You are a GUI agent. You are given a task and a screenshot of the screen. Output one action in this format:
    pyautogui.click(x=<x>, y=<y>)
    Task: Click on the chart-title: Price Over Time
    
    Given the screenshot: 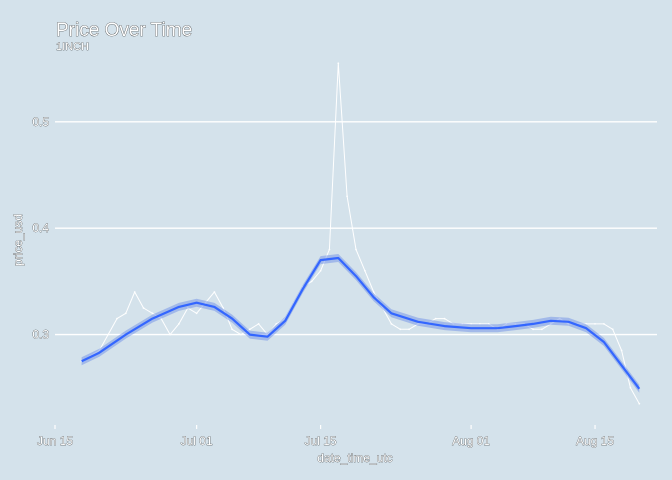 What is the action you would take?
    pyautogui.click(x=124, y=30)
    